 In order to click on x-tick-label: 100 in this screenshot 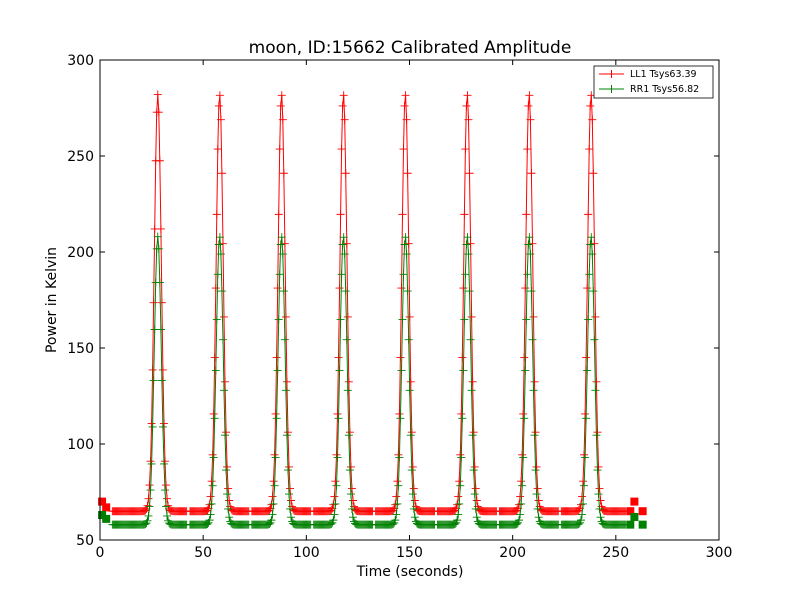, I will do `click(306, 553)`.